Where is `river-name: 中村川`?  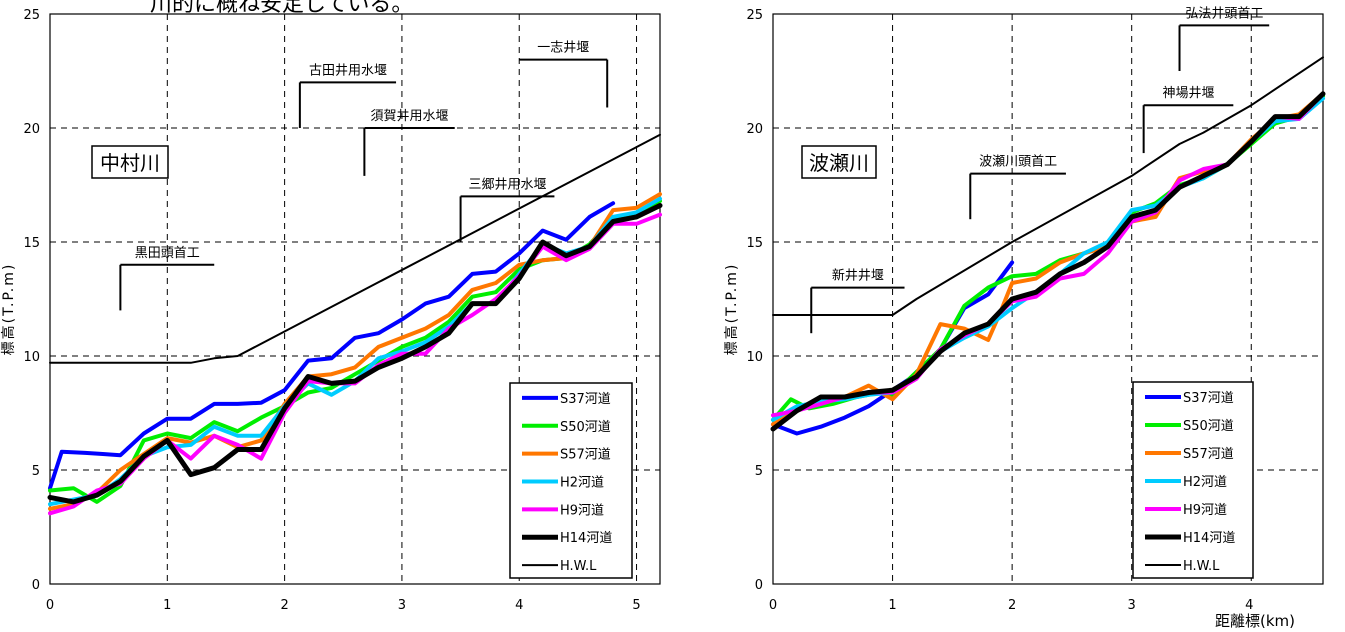 river-name: 中村川 is located at coordinates (130, 163).